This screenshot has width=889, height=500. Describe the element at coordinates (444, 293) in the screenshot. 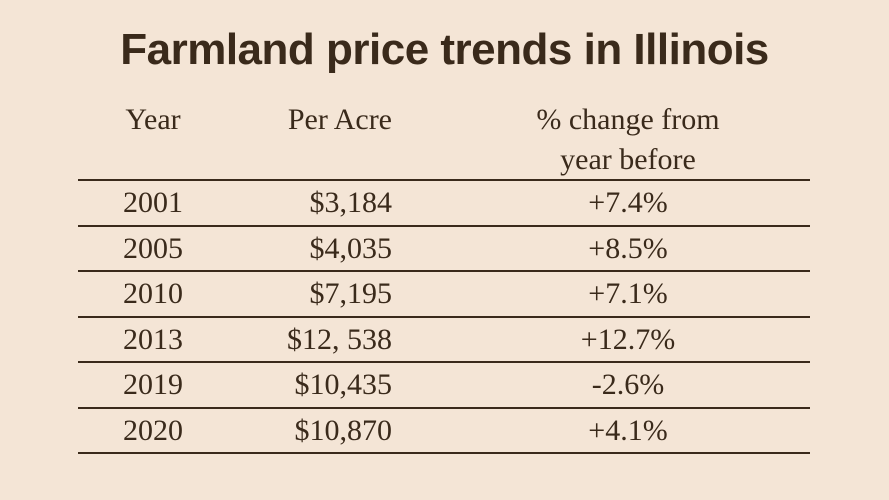

I see `table-row: 2010 $7,195 +7.1%` at that location.